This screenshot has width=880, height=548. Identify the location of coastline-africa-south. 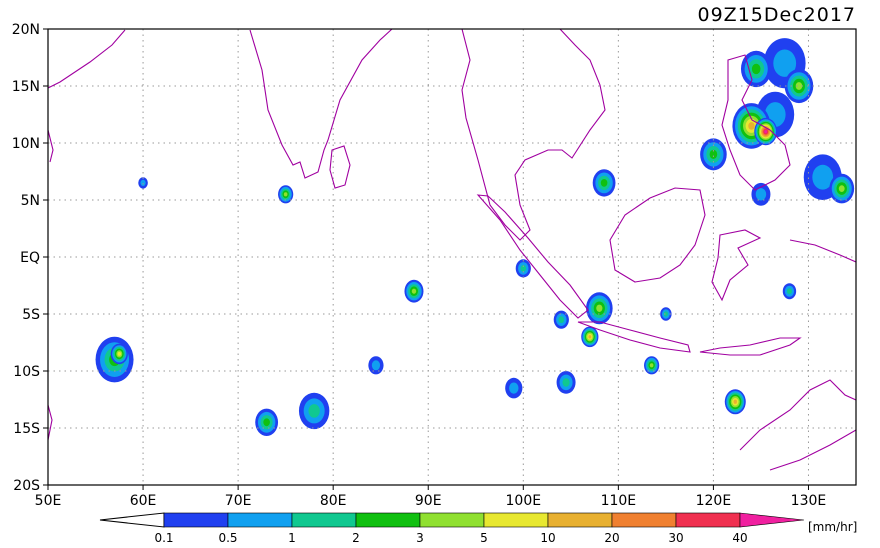
(50, 422).